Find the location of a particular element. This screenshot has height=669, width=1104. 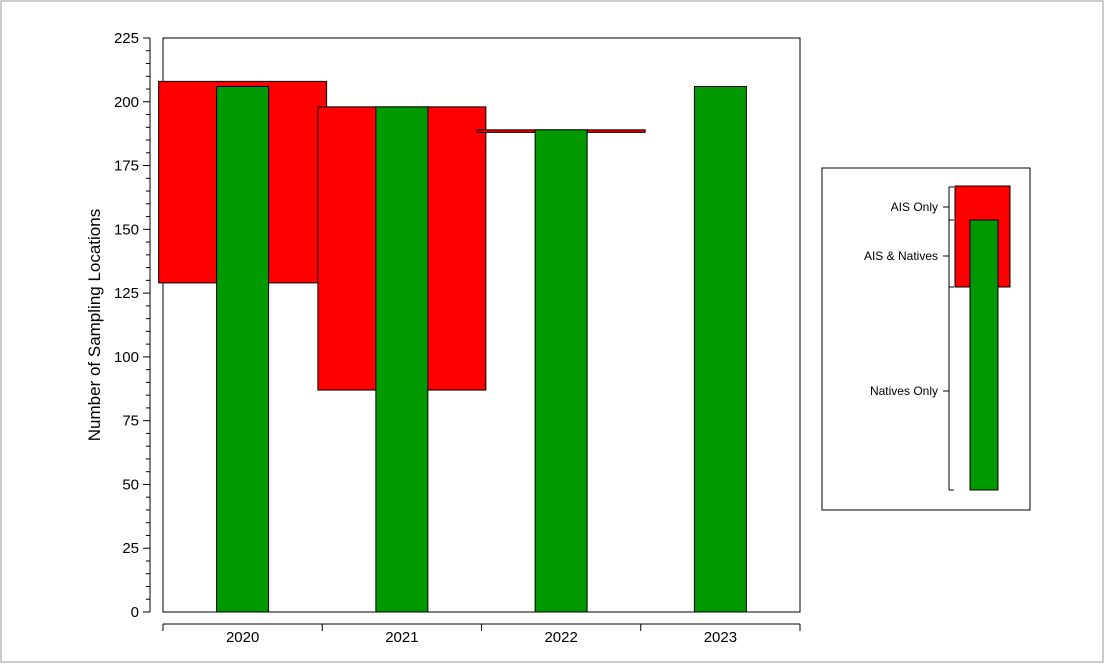

legend-label-natives-only: Natives Only is located at coordinates (904, 391).